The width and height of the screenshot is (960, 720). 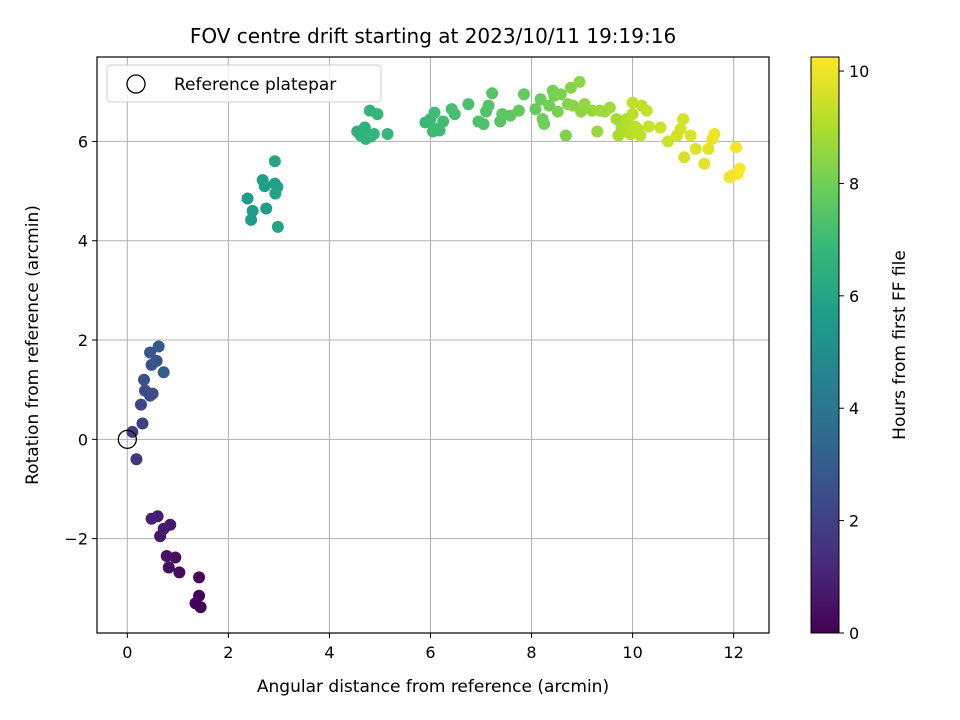 I want to click on y-tick-label: −2, so click(x=76, y=539).